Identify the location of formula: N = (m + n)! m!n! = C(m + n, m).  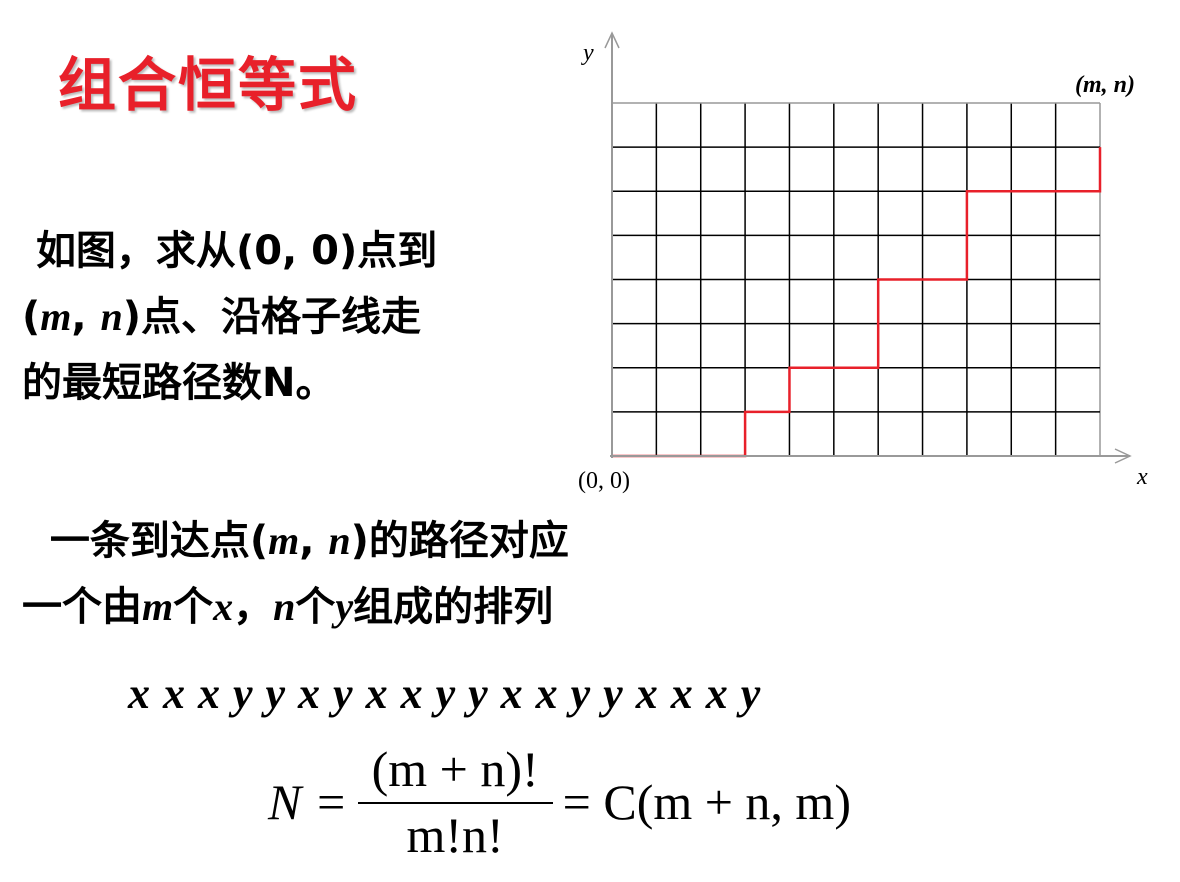
(559, 802).